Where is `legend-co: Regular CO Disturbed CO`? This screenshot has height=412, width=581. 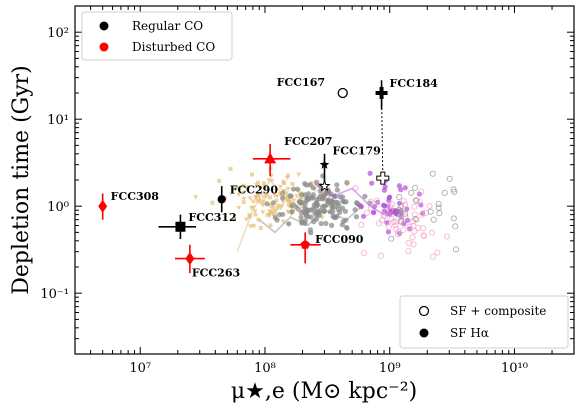 legend-co: Regular CO Disturbed CO is located at coordinates (157, 36).